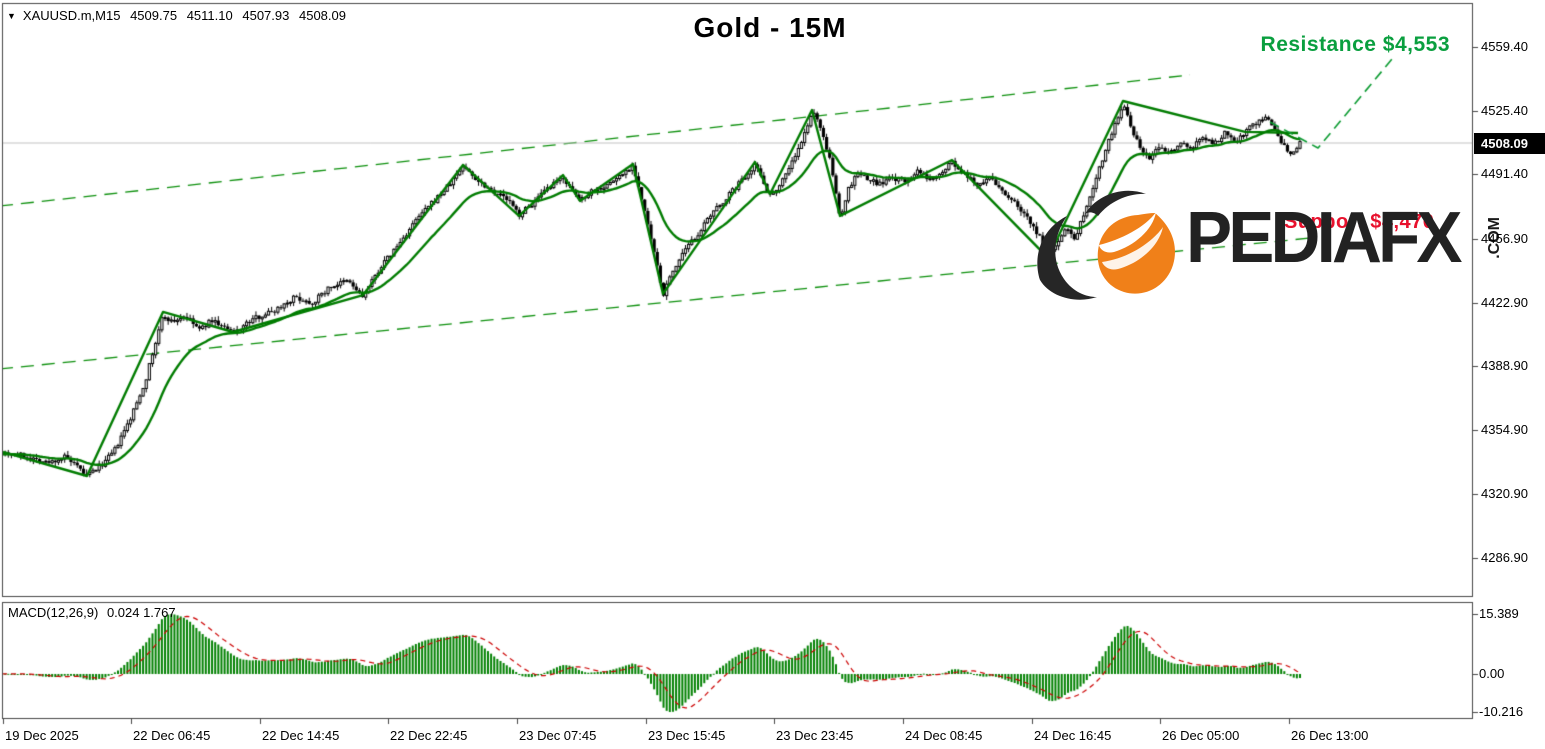 This screenshot has width=1545, height=749. Describe the element at coordinates (1067, 258) in the screenshot. I see `logo-swoosh-left` at that location.